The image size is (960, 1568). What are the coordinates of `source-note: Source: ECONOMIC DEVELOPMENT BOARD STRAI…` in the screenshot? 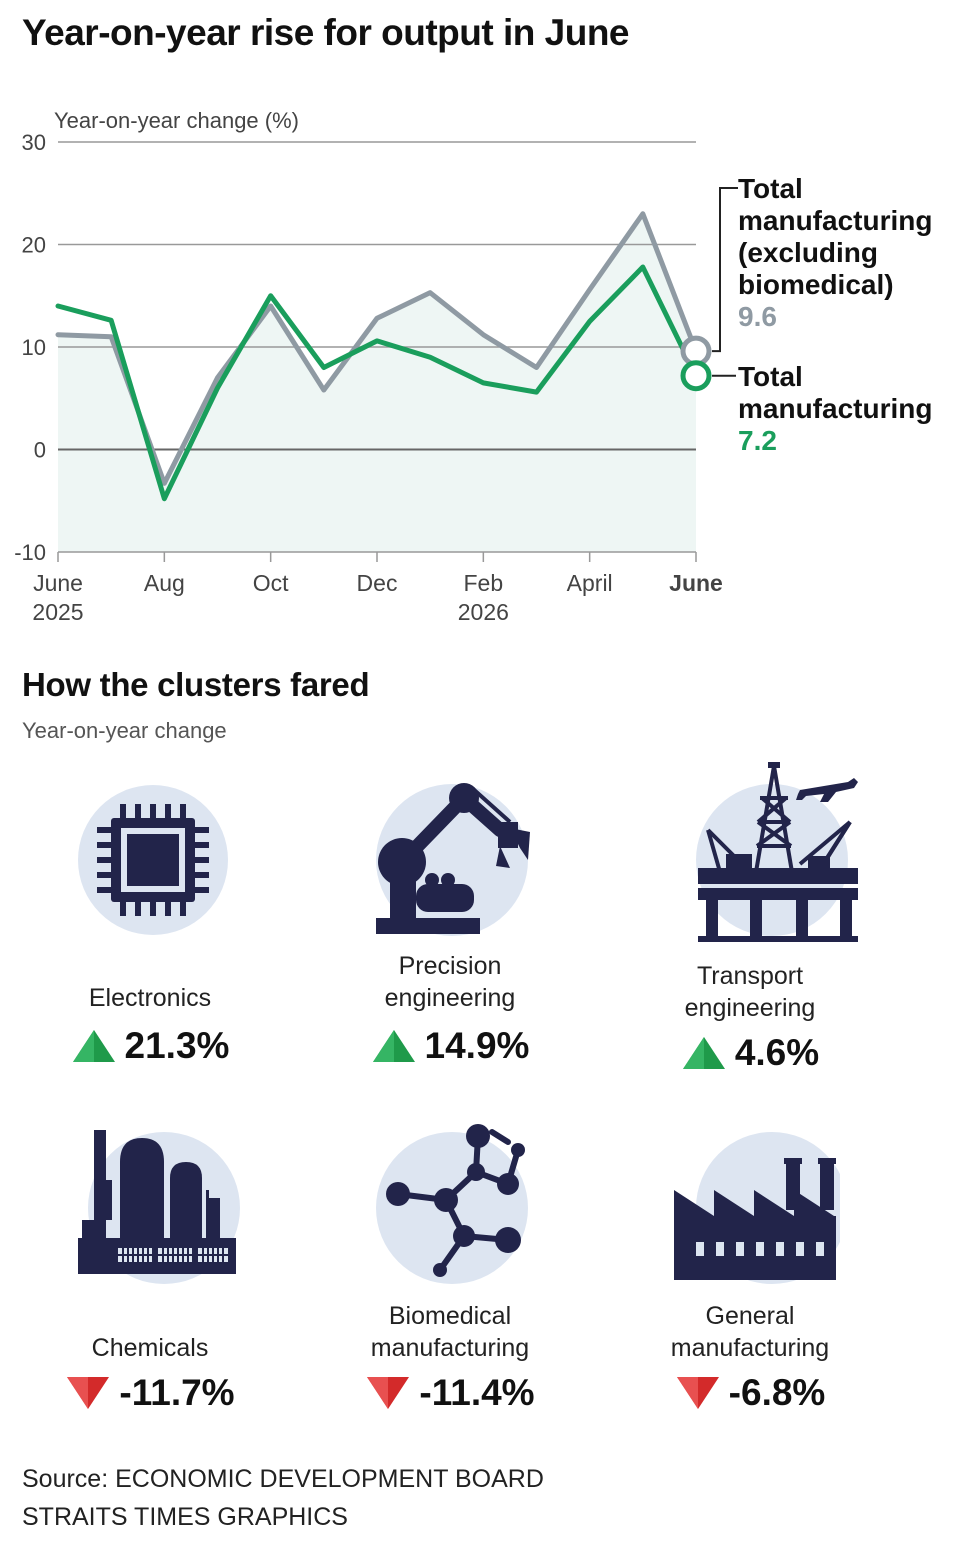 It's located at (283, 1498).